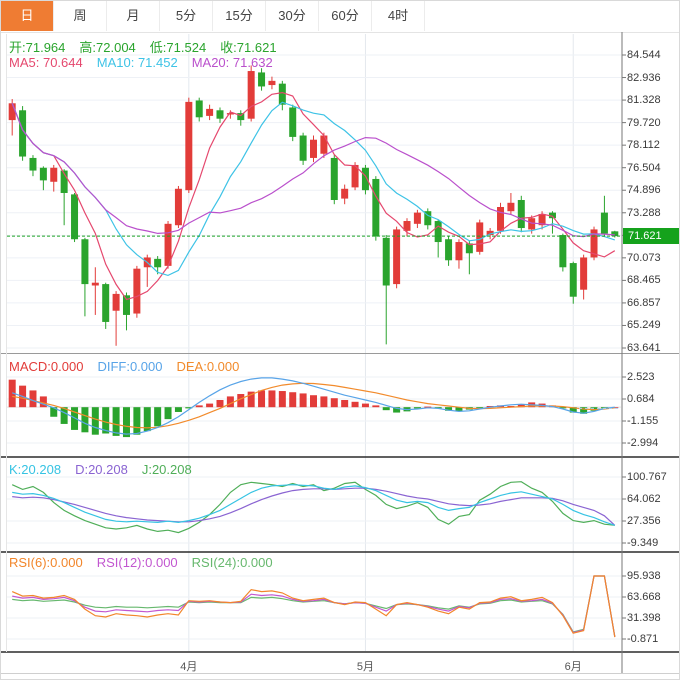 The height and width of the screenshot is (680, 680). I want to click on tab-6: 60分, so click(345, 16).